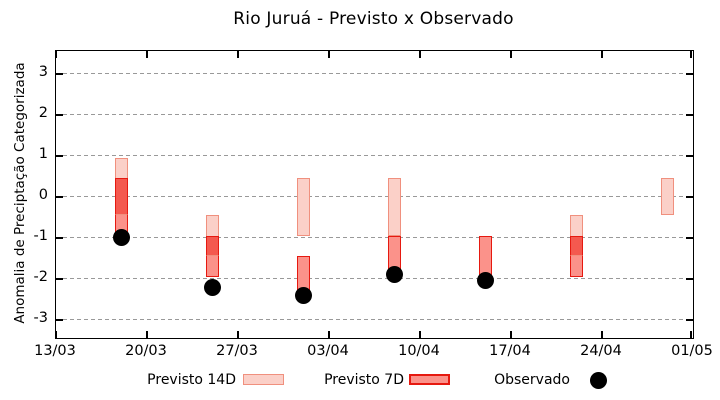 The width and height of the screenshot is (720, 400). I want to click on x-tick-label: 24/04, so click(601, 351).